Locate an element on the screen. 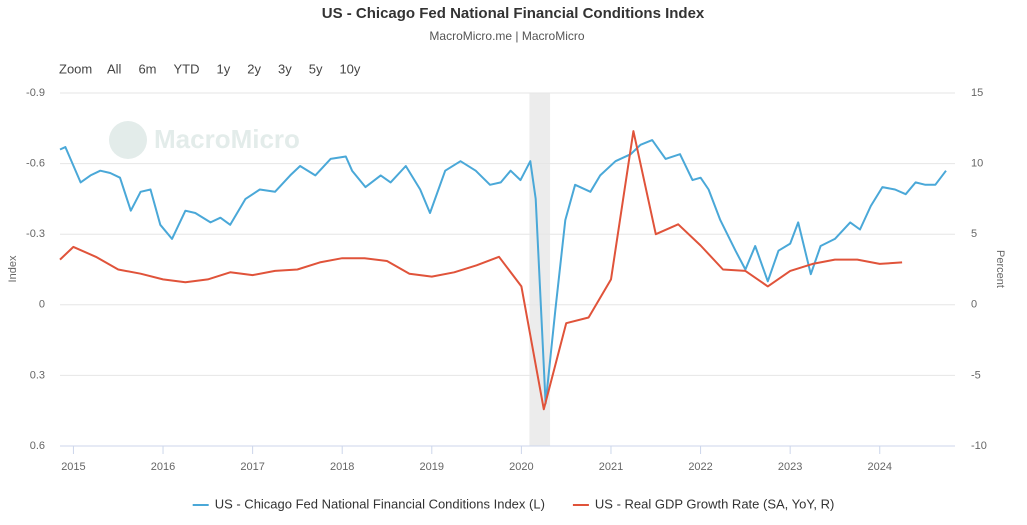 The width and height of the screenshot is (1027, 525). y2-tick-label: -10 is located at coordinates (979, 446).